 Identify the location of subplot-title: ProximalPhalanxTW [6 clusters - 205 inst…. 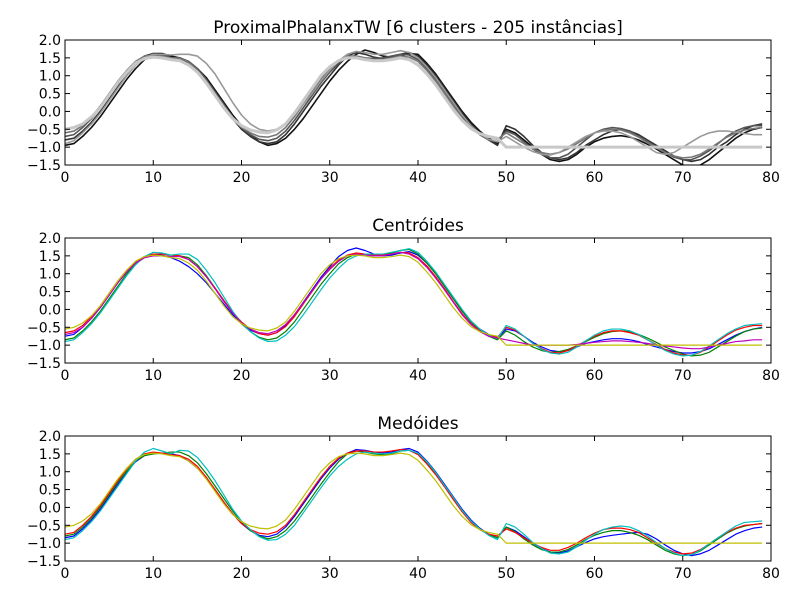
(417, 28).